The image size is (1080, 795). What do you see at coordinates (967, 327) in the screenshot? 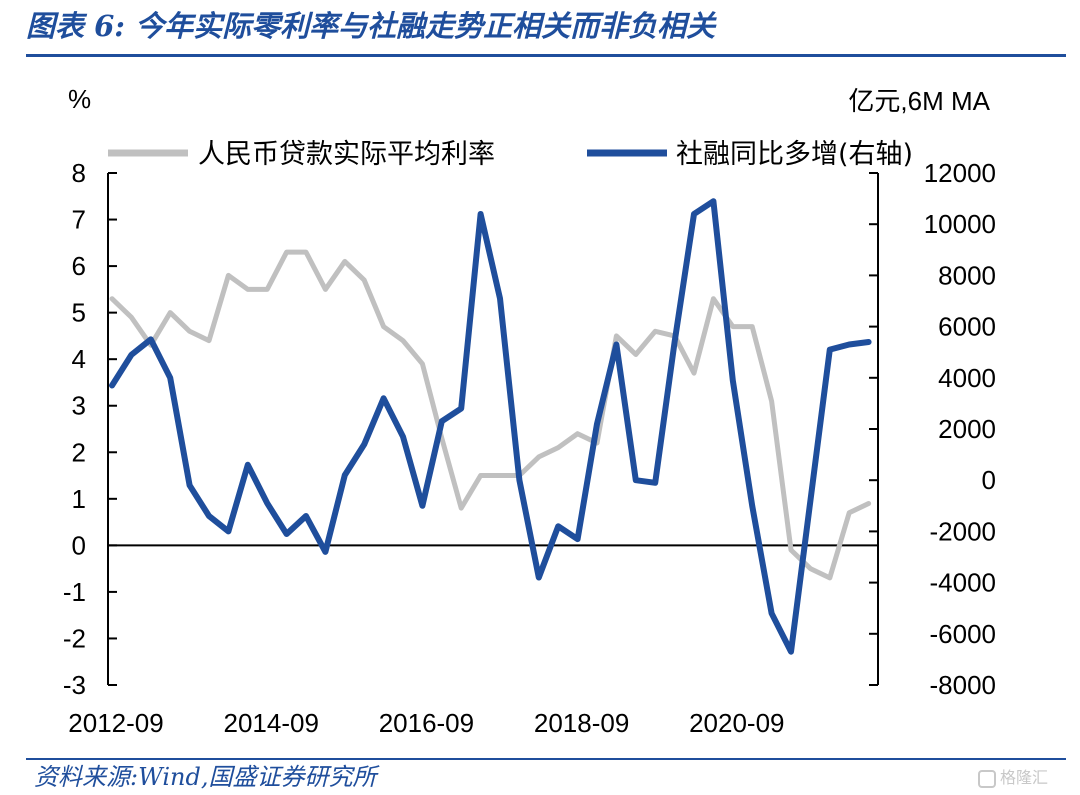
I see `right-axis-tick-label: 6000` at bounding box center [967, 327].